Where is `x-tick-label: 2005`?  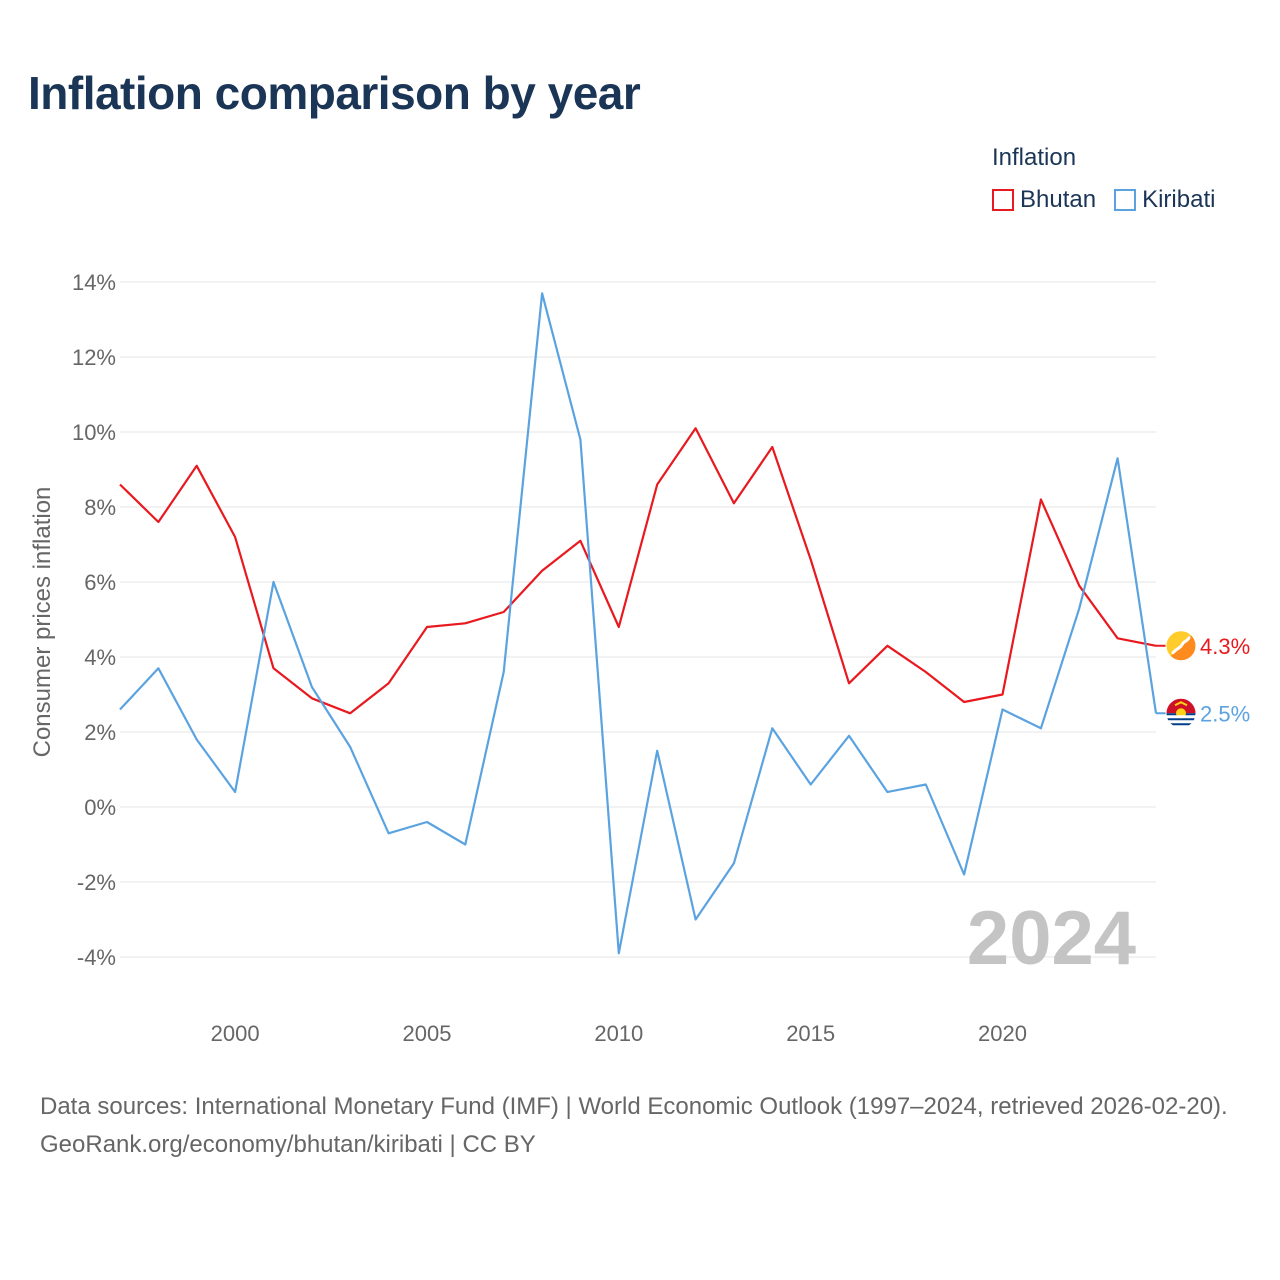
x-tick-label: 2005 is located at coordinates (426, 1033).